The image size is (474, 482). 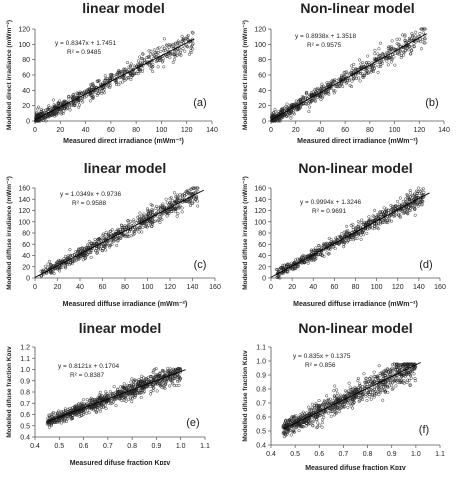 What do you see at coordinates (136, 130) in the screenshot?
I see `x-tick-label: 80` at bounding box center [136, 130].